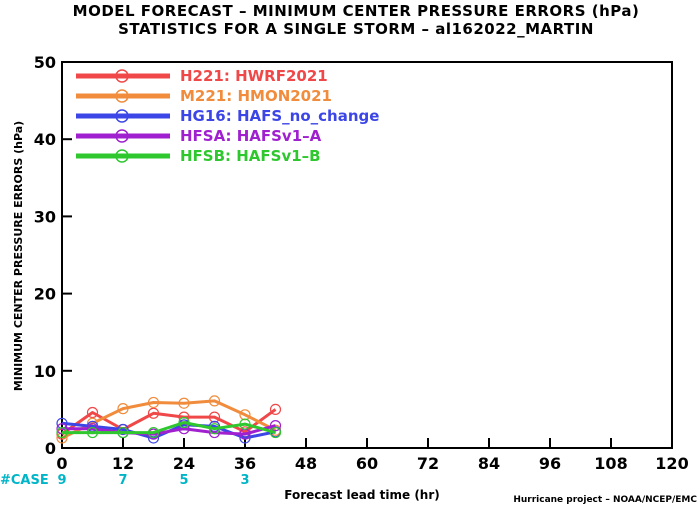 The image size is (700, 506). I want to click on x-tick-label: 24, so click(184, 463).